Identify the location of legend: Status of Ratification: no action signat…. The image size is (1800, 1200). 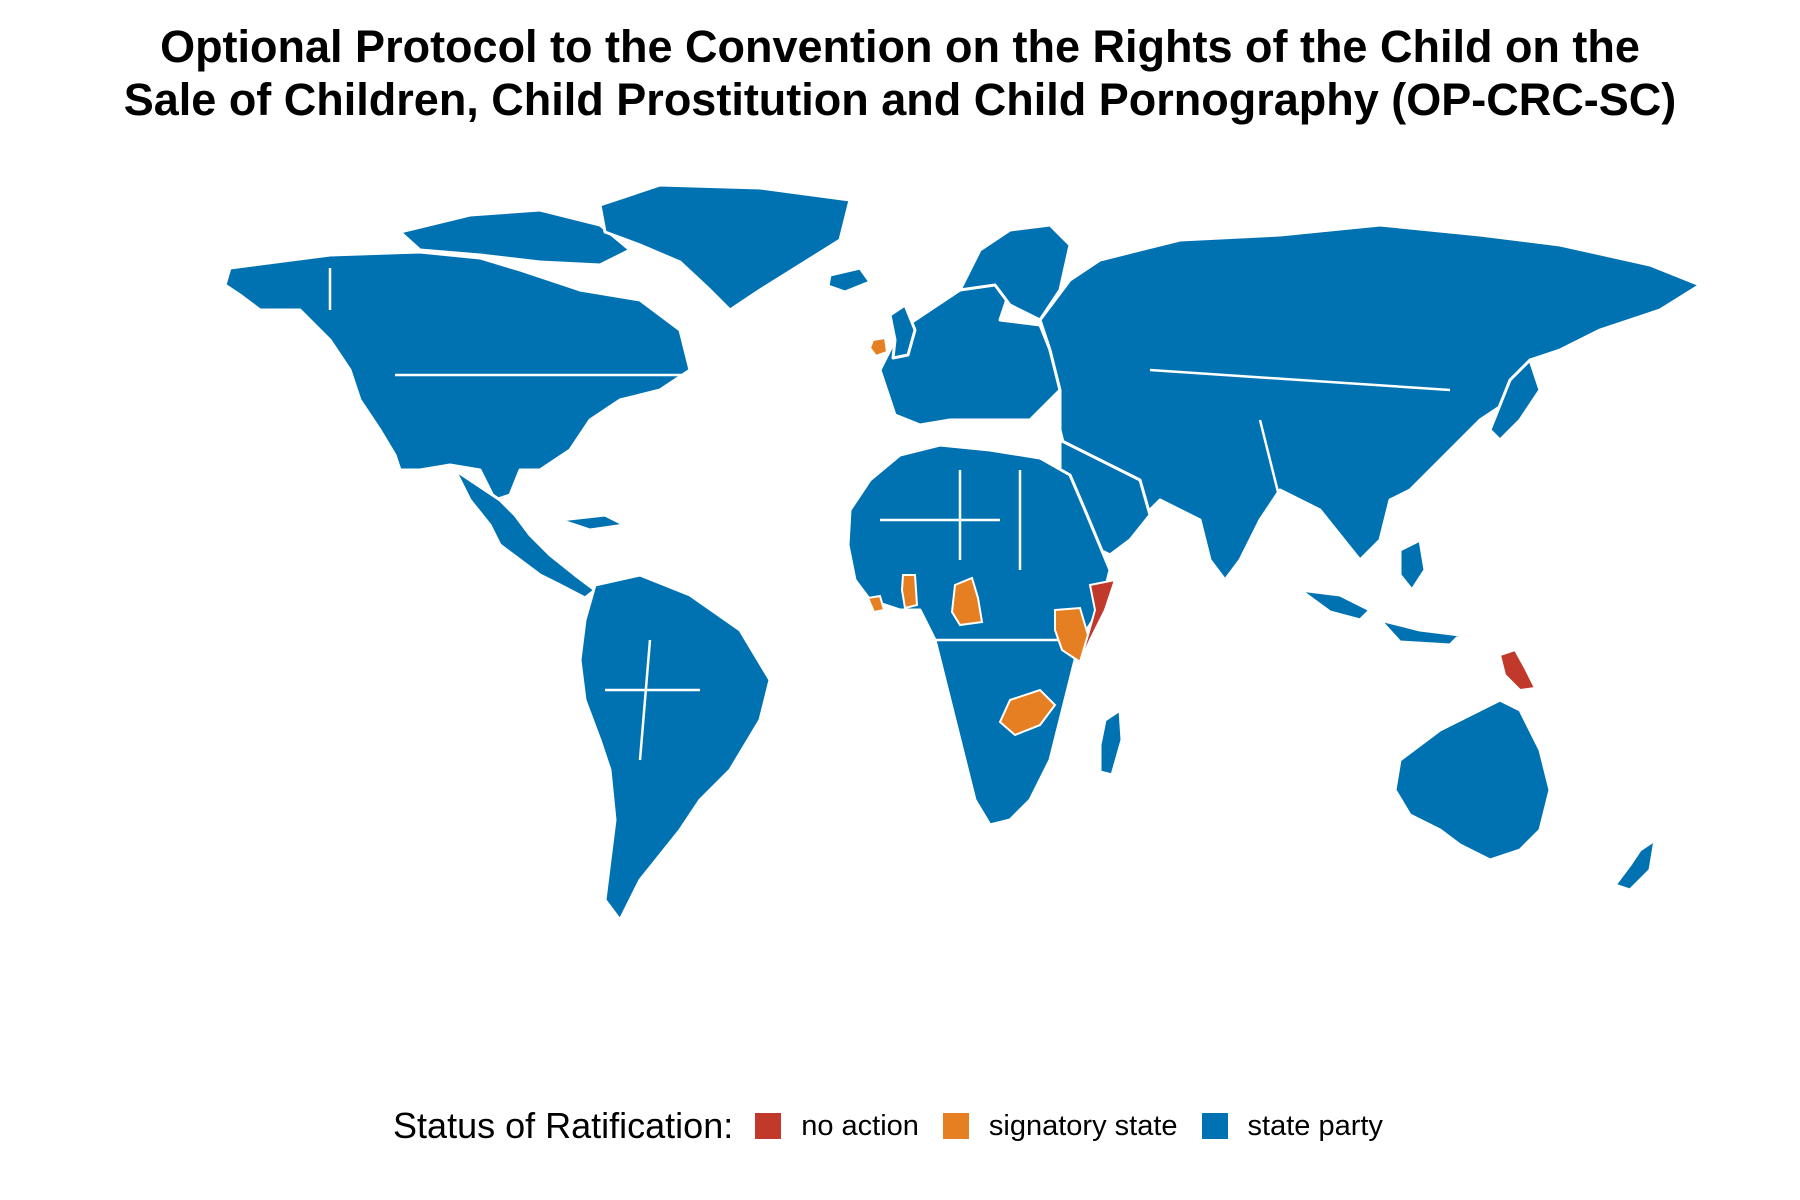
(900, 1126).